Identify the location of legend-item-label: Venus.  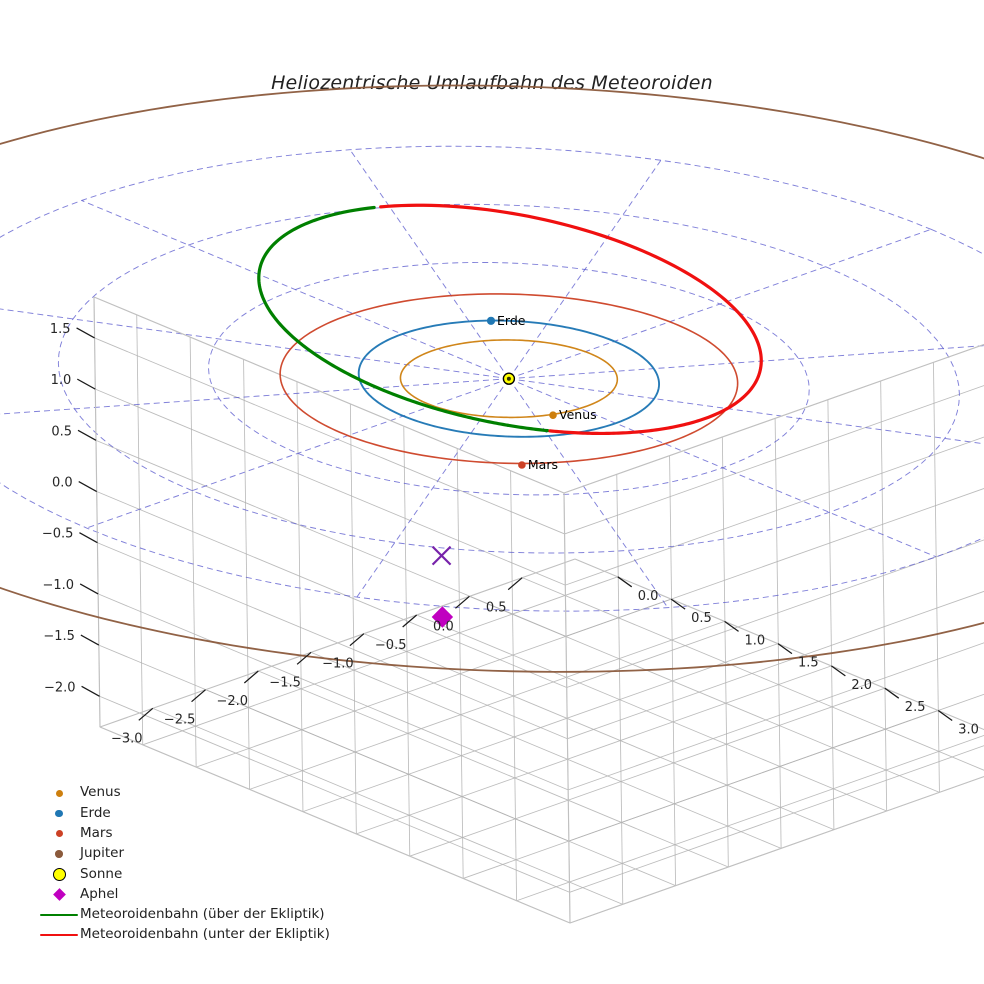
(100, 792).